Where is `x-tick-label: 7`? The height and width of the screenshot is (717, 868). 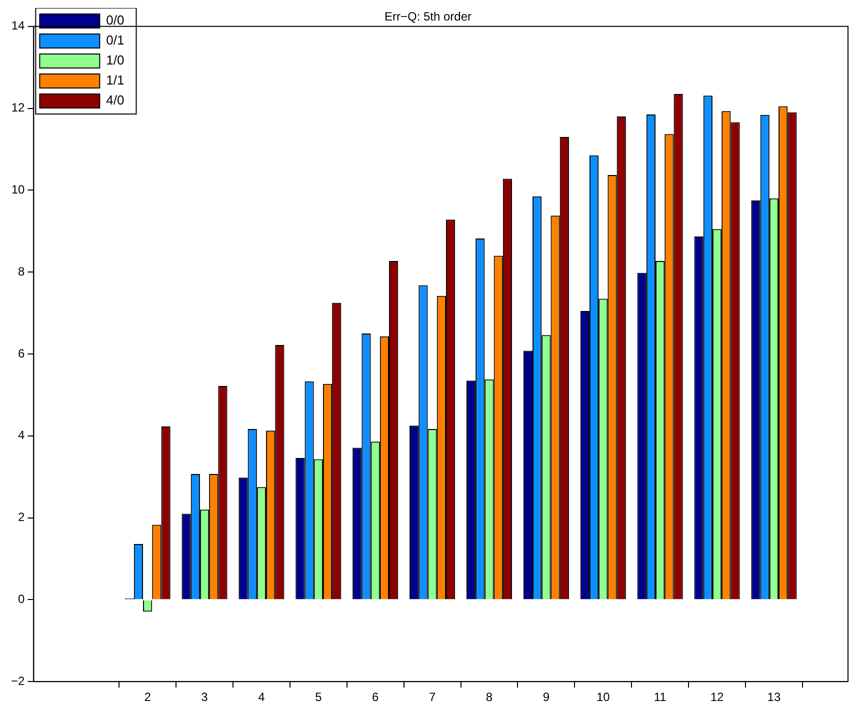 x-tick-label: 7 is located at coordinates (432, 697).